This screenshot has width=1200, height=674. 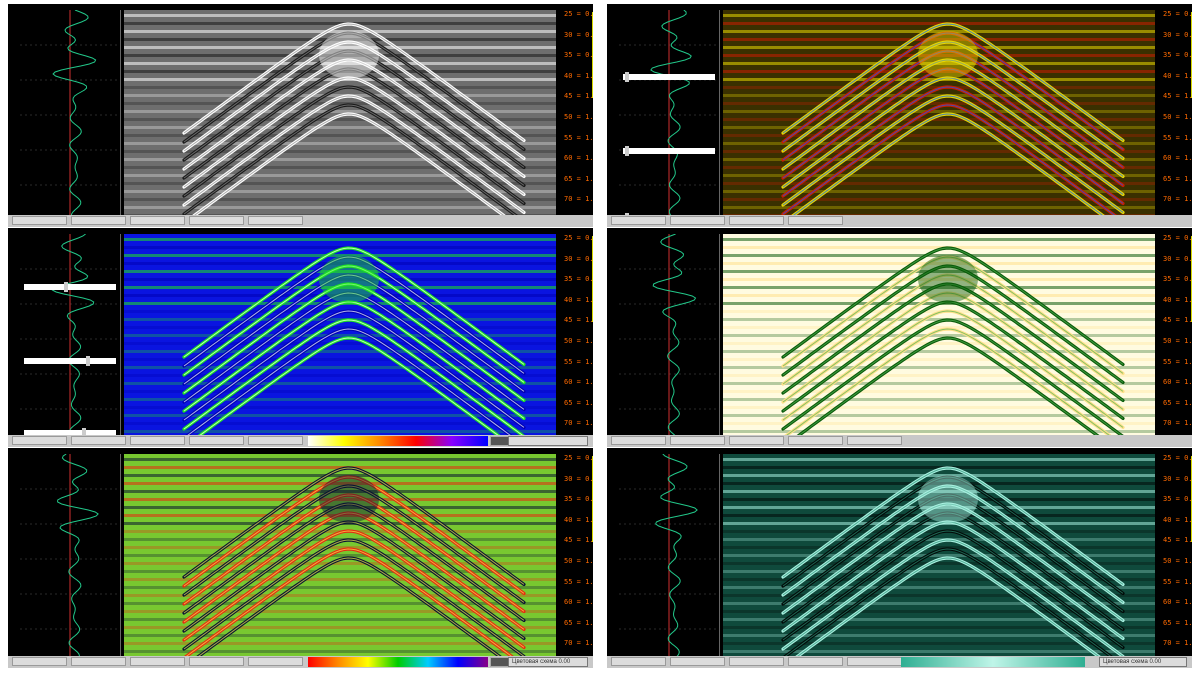 What do you see at coordinates (578, 137) in the screenshot?
I see `depth-label: 55 = 1.50` at bounding box center [578, 137].